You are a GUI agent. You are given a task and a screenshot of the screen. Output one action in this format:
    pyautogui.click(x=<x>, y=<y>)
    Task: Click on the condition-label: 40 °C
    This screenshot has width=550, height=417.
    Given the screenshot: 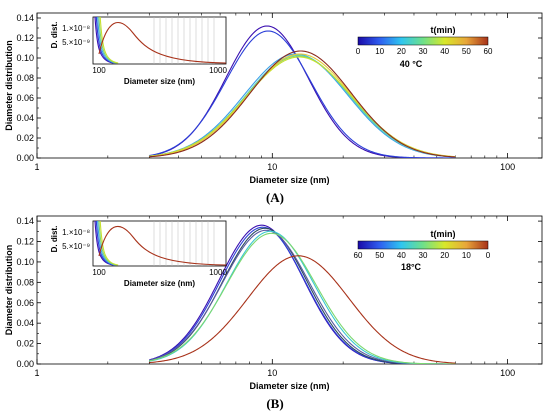 What is the action you would take?
    pyautogui.click(x=411, y=64)
    